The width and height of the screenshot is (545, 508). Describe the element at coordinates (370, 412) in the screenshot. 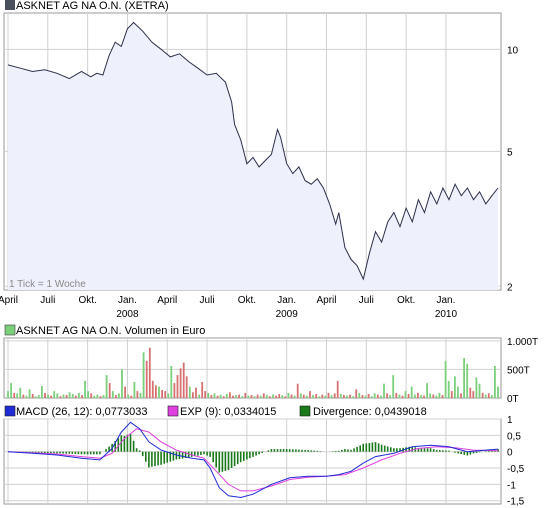

I see `divergence-label: Divergence: 0,0439018` at that location.